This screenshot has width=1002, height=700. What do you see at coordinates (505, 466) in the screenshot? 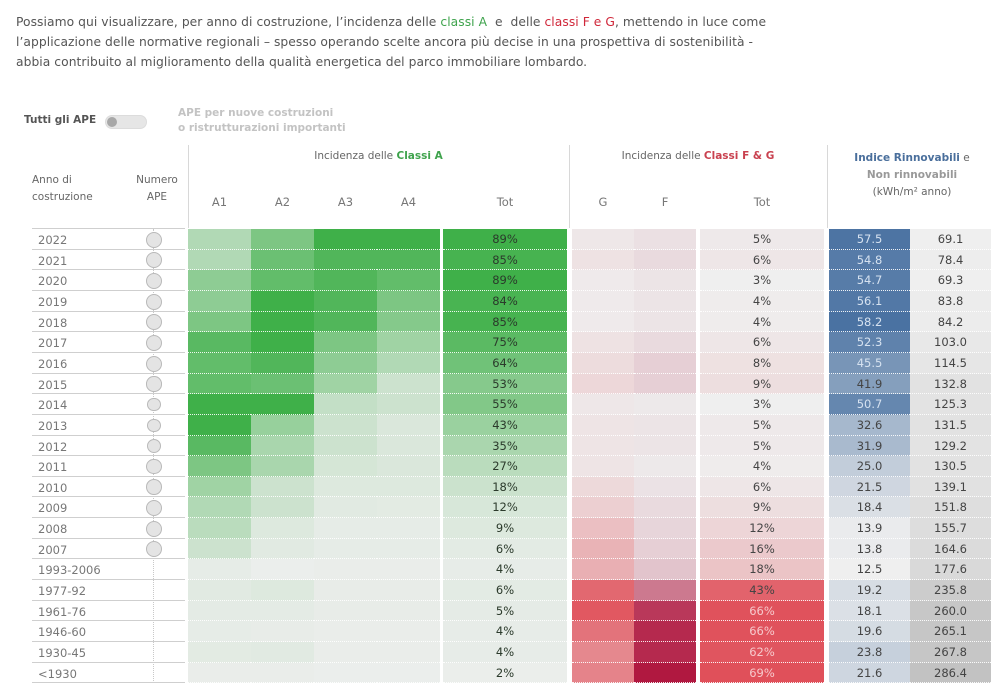
I see `heatmap-cell-a-tot: 27%` at bounding box center [505, 466].